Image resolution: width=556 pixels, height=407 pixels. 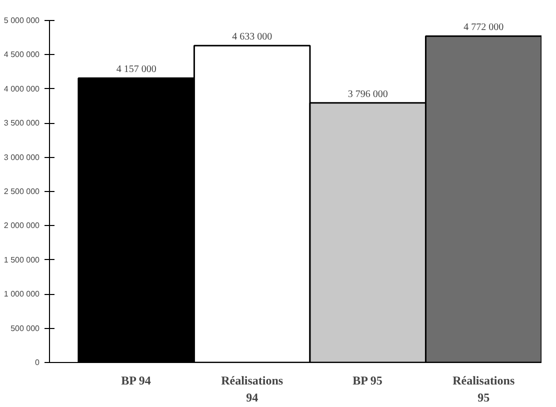 What do you see at coordinates (37, 362) in the screenshot?
I see `y-tick-label: 0` at bounding box center [37, 362].